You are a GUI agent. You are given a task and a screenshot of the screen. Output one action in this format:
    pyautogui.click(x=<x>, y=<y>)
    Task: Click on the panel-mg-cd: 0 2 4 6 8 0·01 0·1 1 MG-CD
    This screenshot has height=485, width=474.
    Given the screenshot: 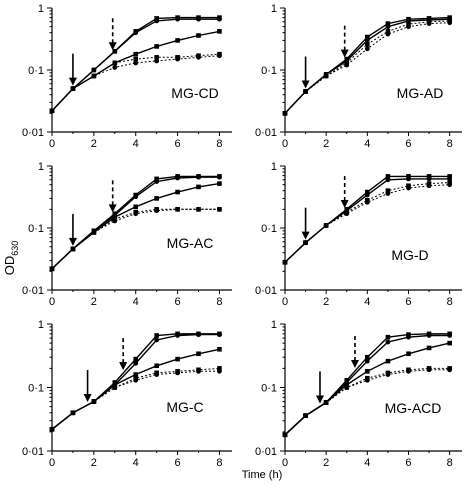 What is the action you would take?
    pyautogui.click(x=127, y=76)
    